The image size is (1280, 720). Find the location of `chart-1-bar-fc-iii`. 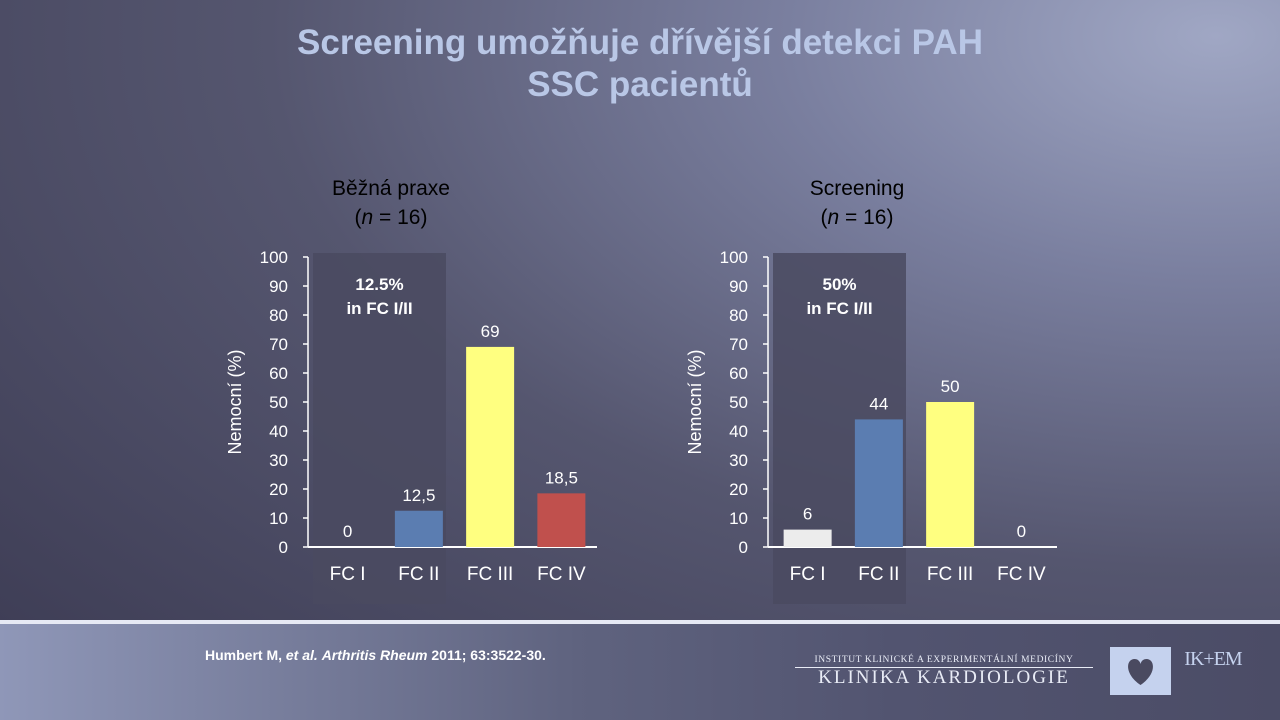

chart-1-bar-fc-iii is located at coordinates (490, 446).